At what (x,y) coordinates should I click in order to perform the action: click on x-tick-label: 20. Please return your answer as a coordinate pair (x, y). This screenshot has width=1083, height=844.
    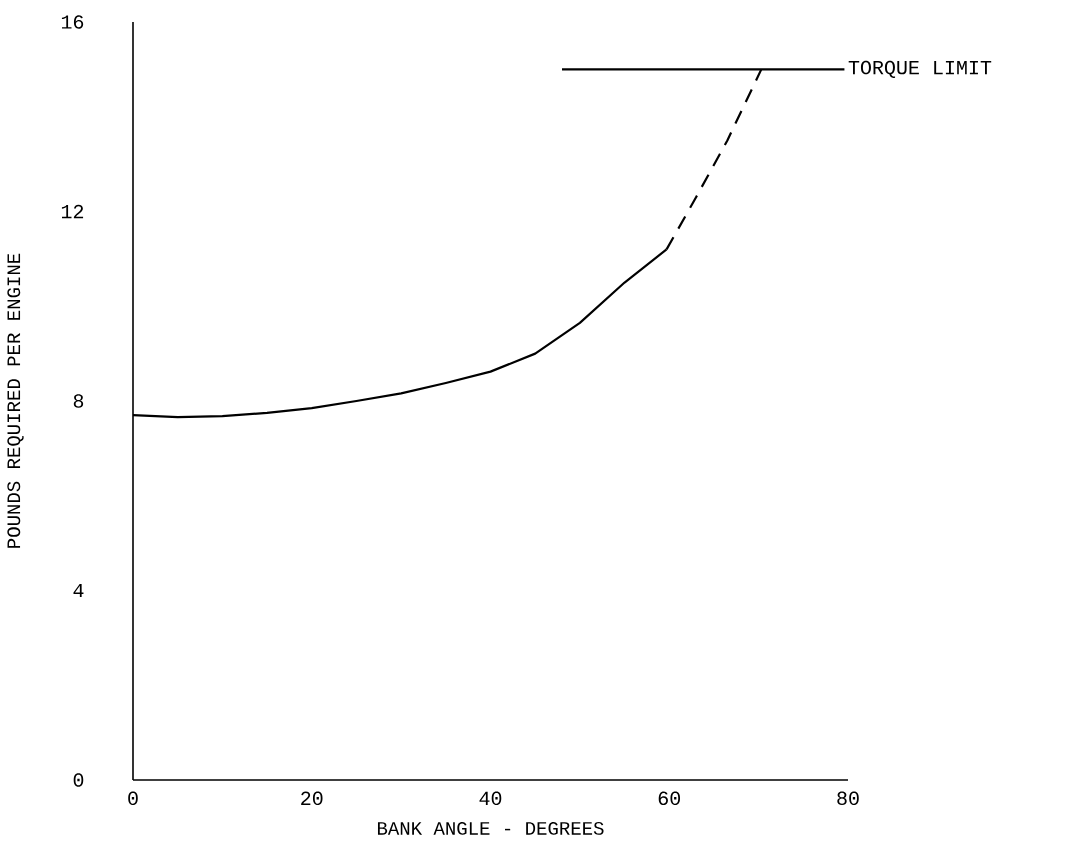
    Looking at the image, I should click on (312, 798).